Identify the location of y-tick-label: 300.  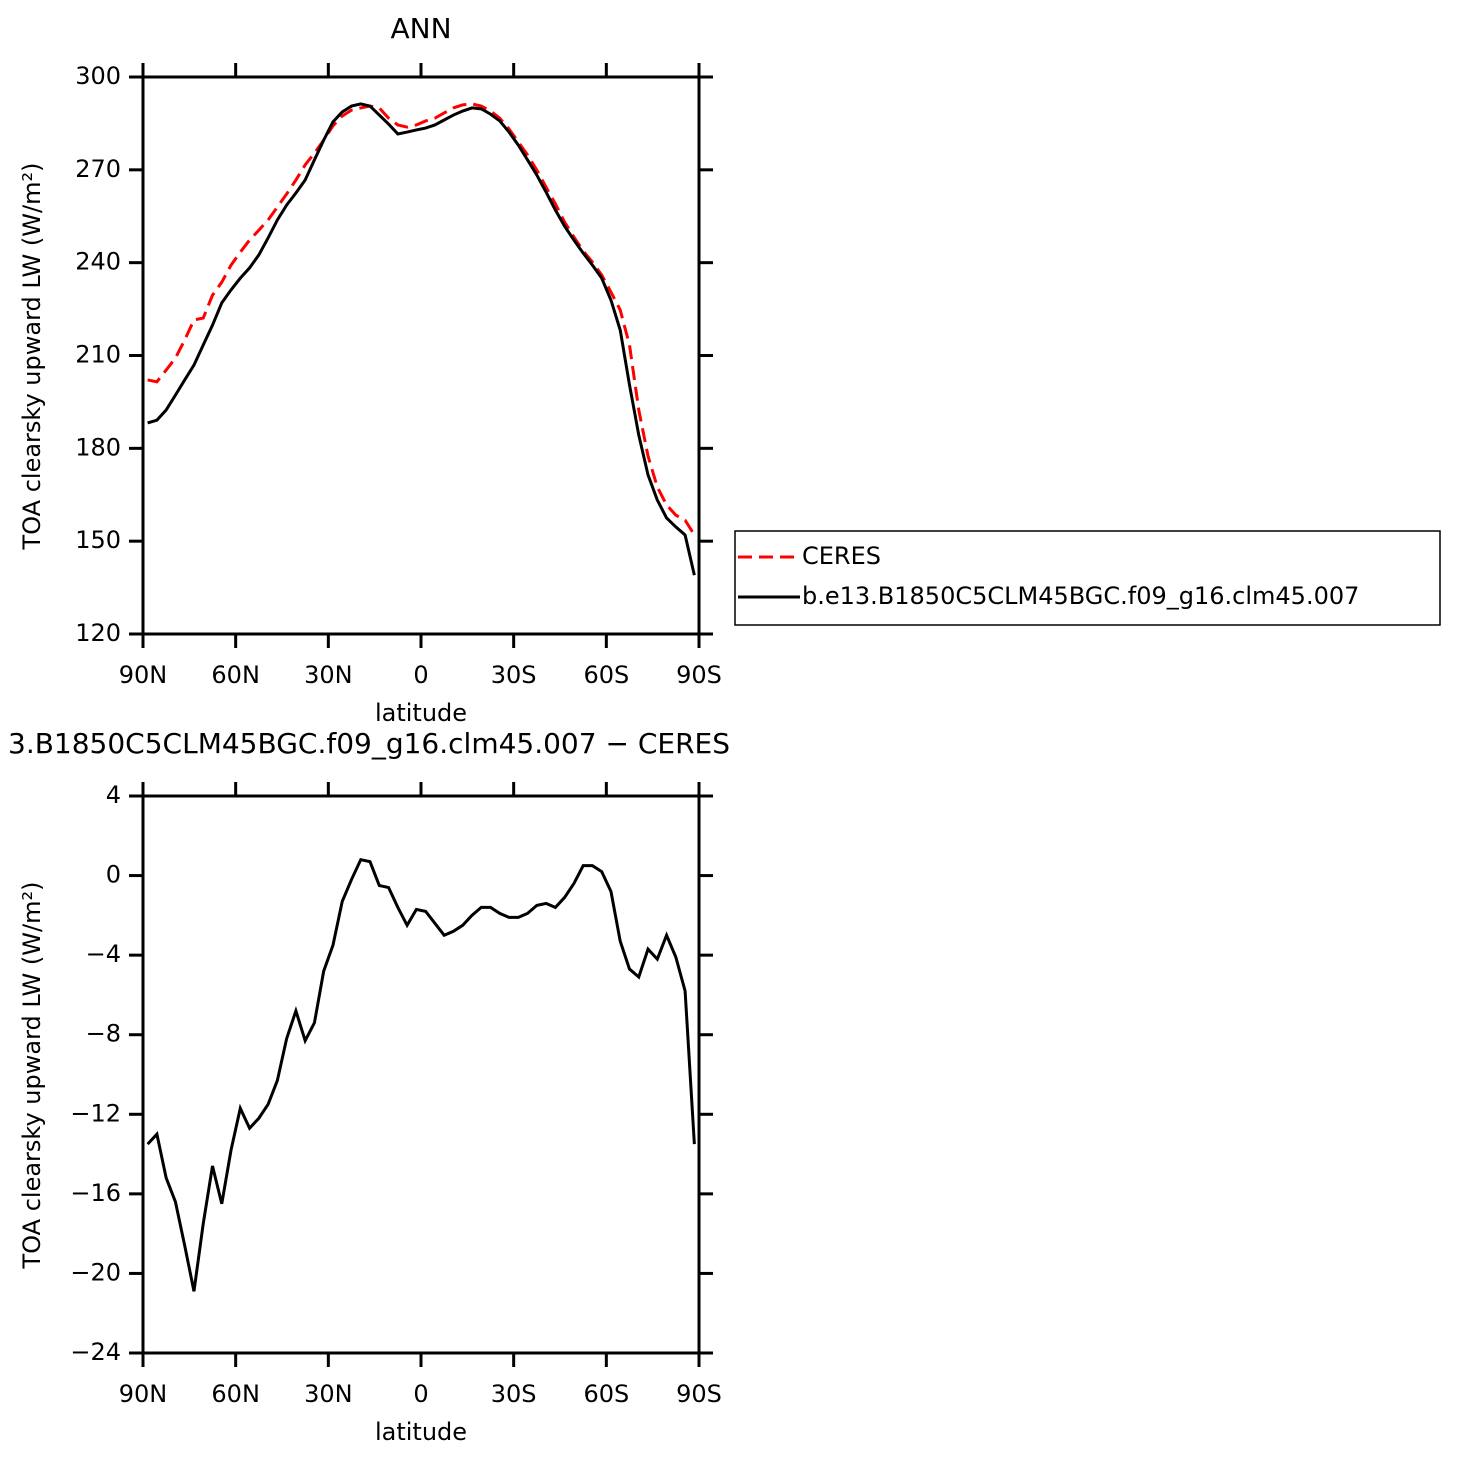
(98, 76).